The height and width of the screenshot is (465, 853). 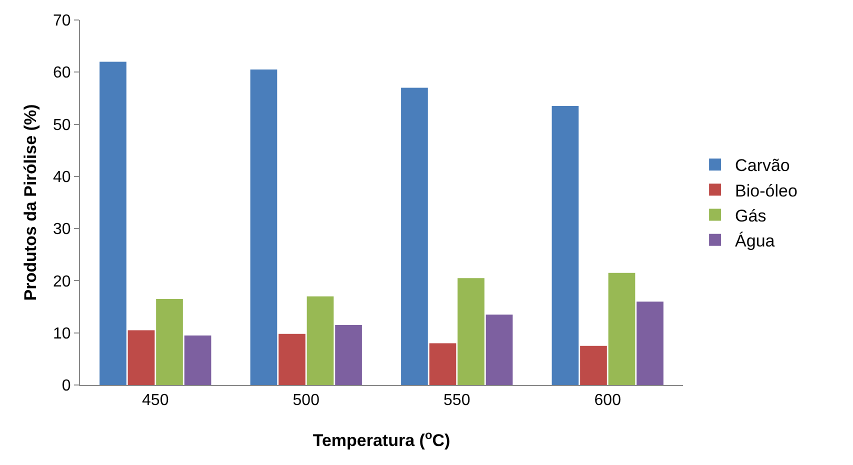 What do you see at coordinates (62, 177) in the screenshot?
I see `y-tick-label: 40` at bounding box center [62, 177].